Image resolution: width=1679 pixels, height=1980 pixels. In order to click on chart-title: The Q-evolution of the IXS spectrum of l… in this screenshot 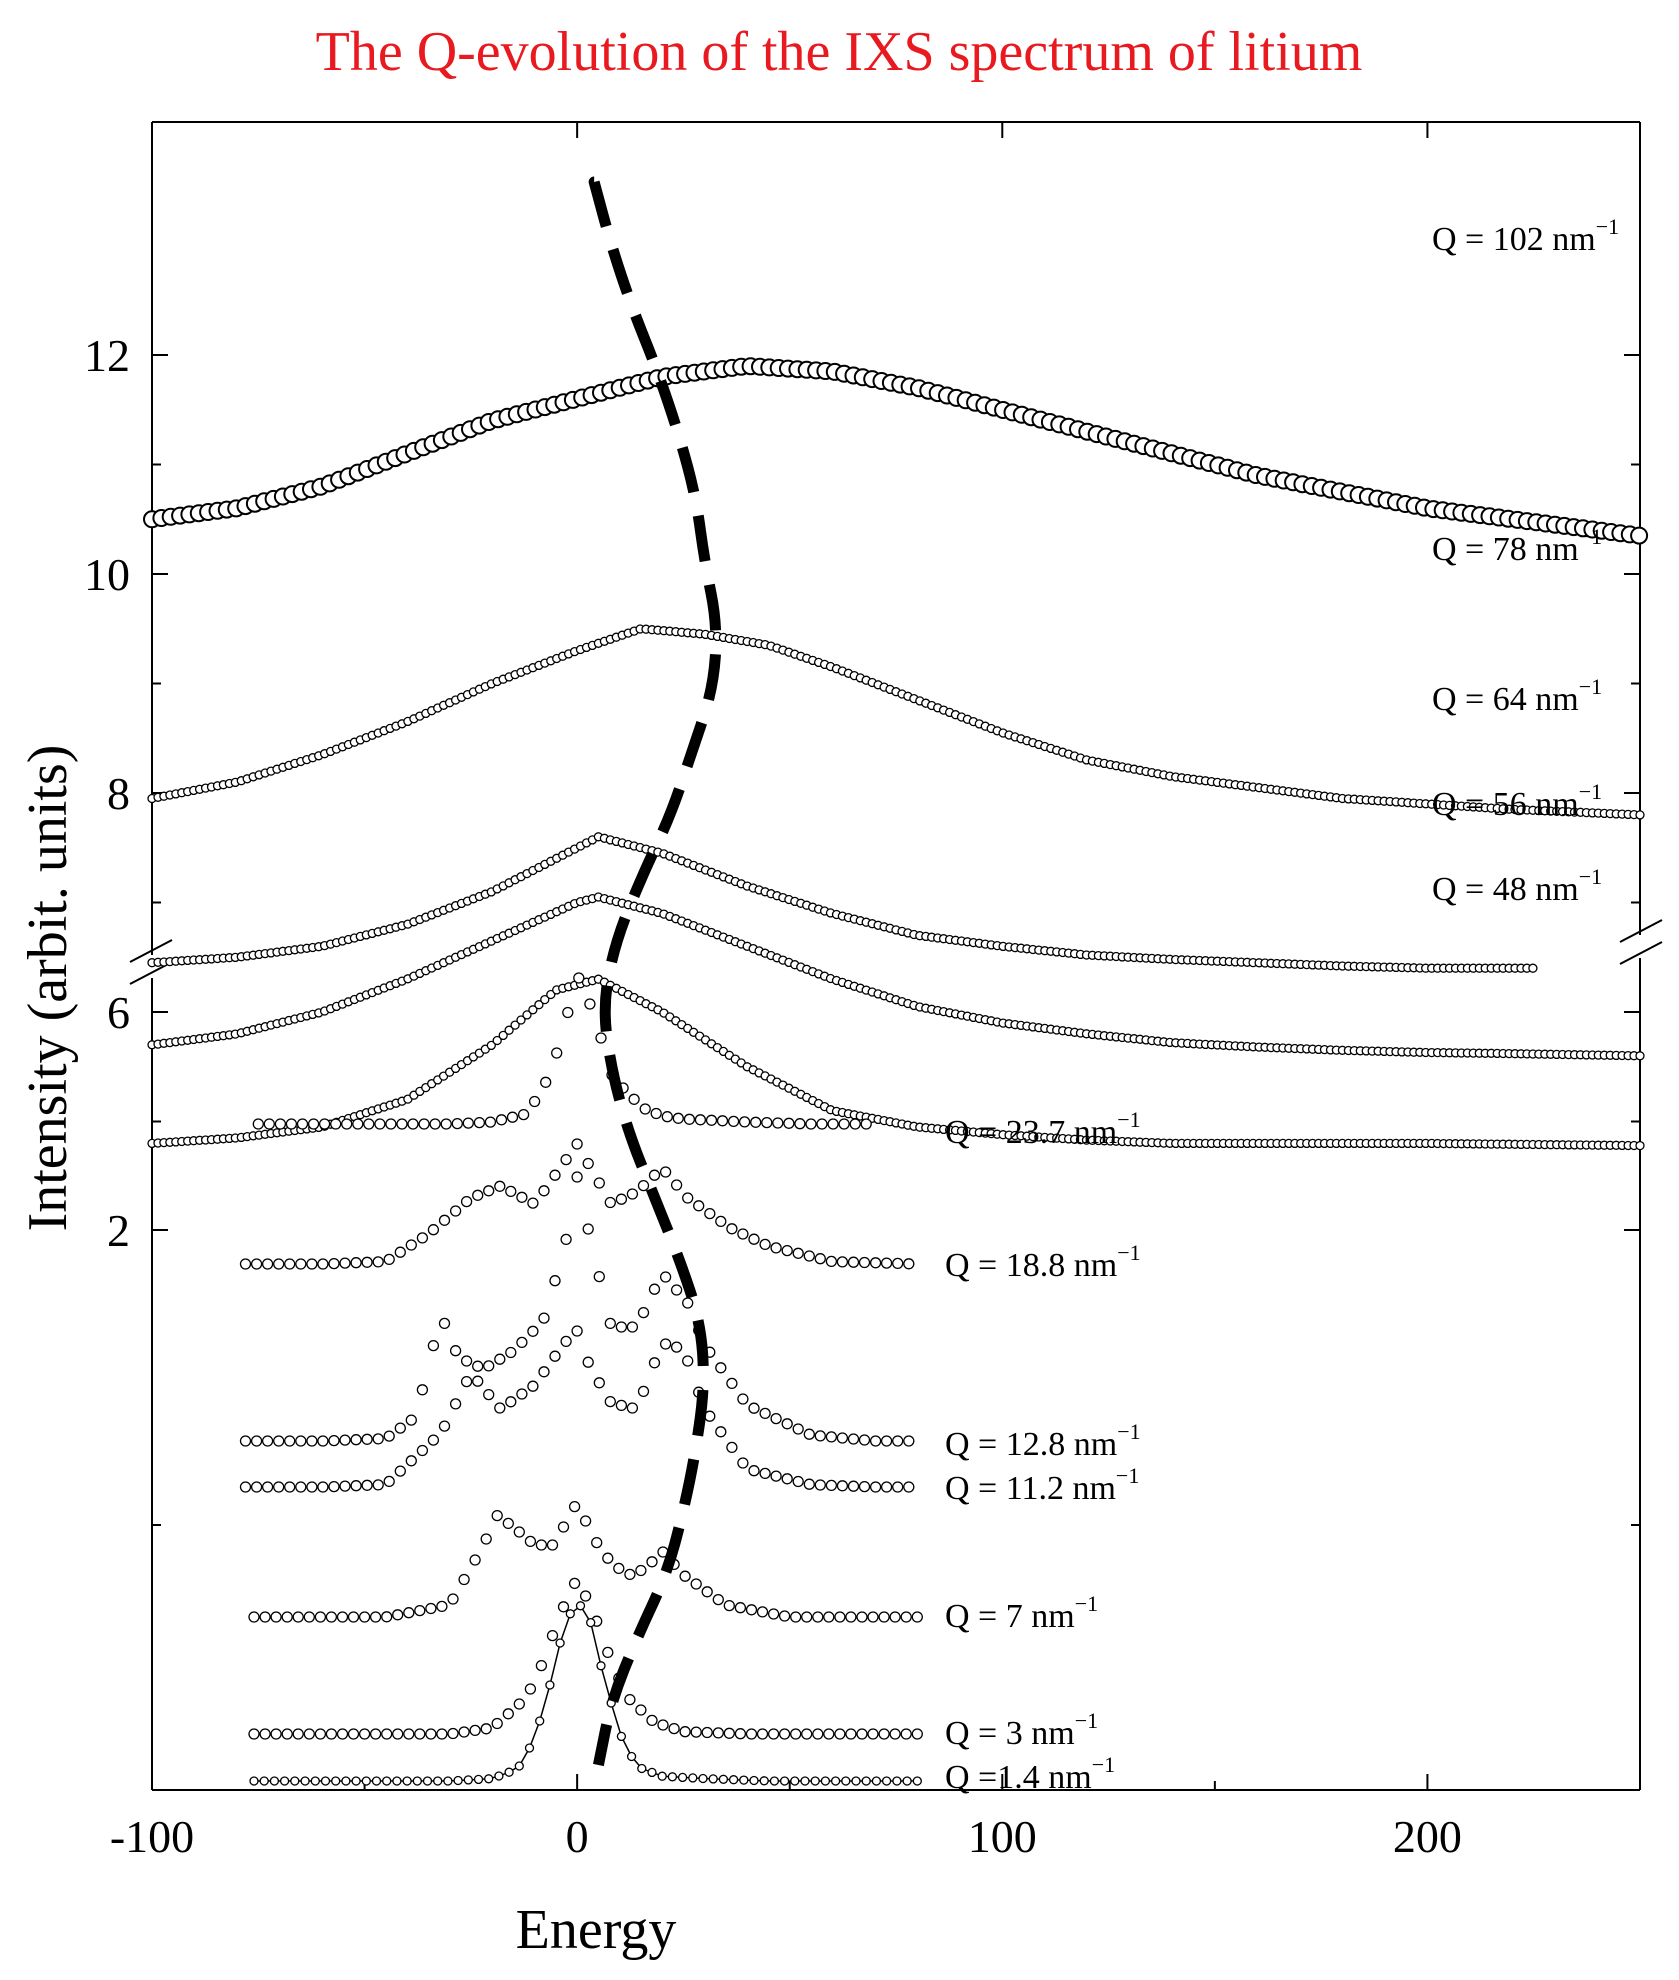, I will do `click(839, 52)`.